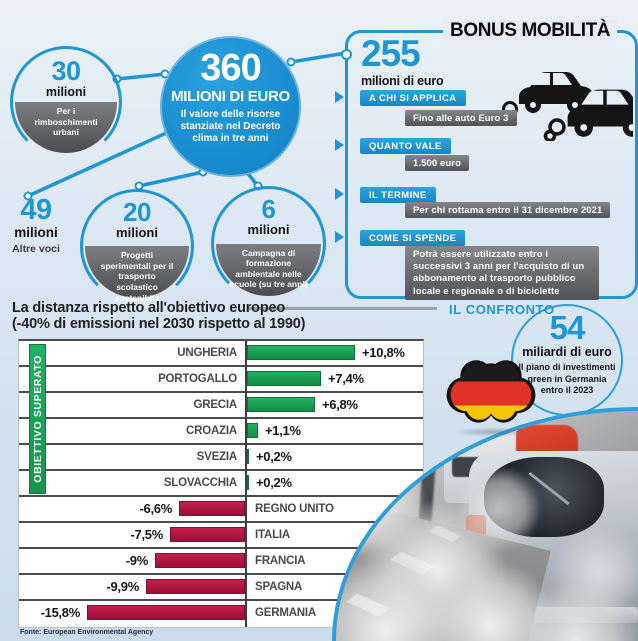 The height and width of the screenshot is (641, 638). I want to click on chart-row: GERMANIA -15,8%, so click(221, 614).